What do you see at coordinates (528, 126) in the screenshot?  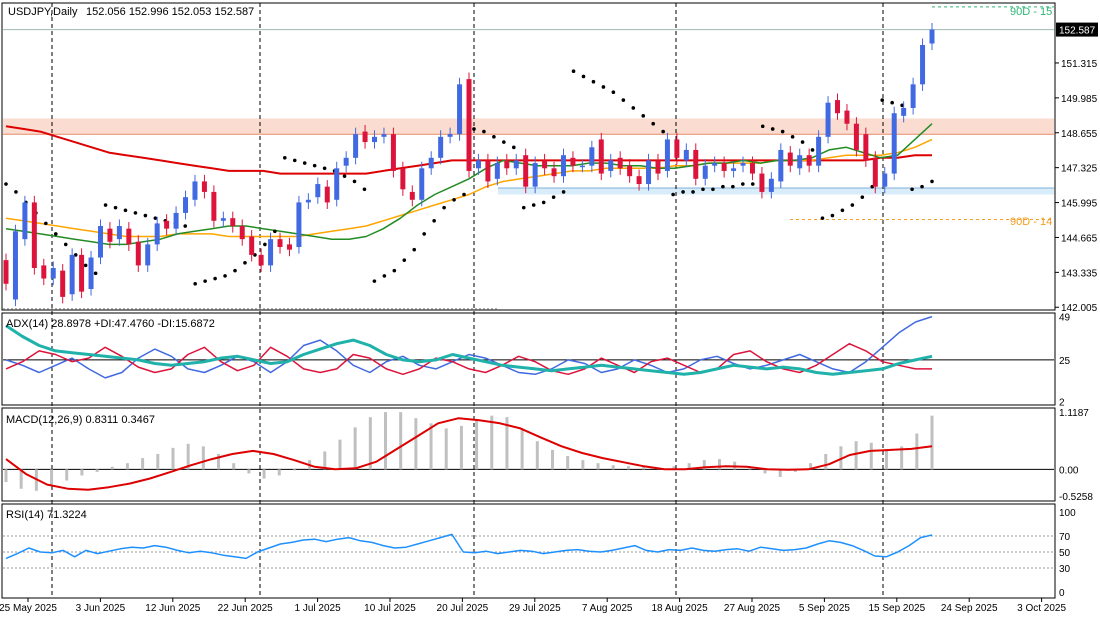 I see `resistance-zone` at bounding box center [528, 126].